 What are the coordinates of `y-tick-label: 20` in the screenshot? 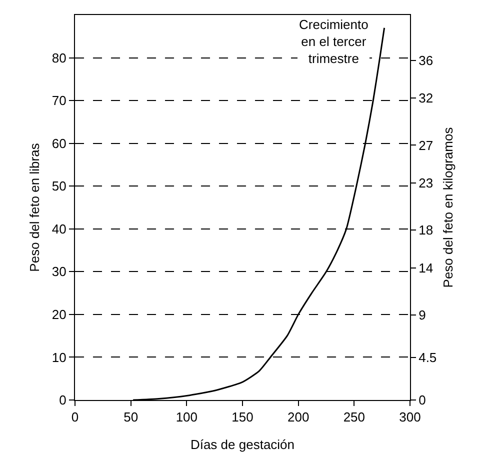 It's located at (59, 314).